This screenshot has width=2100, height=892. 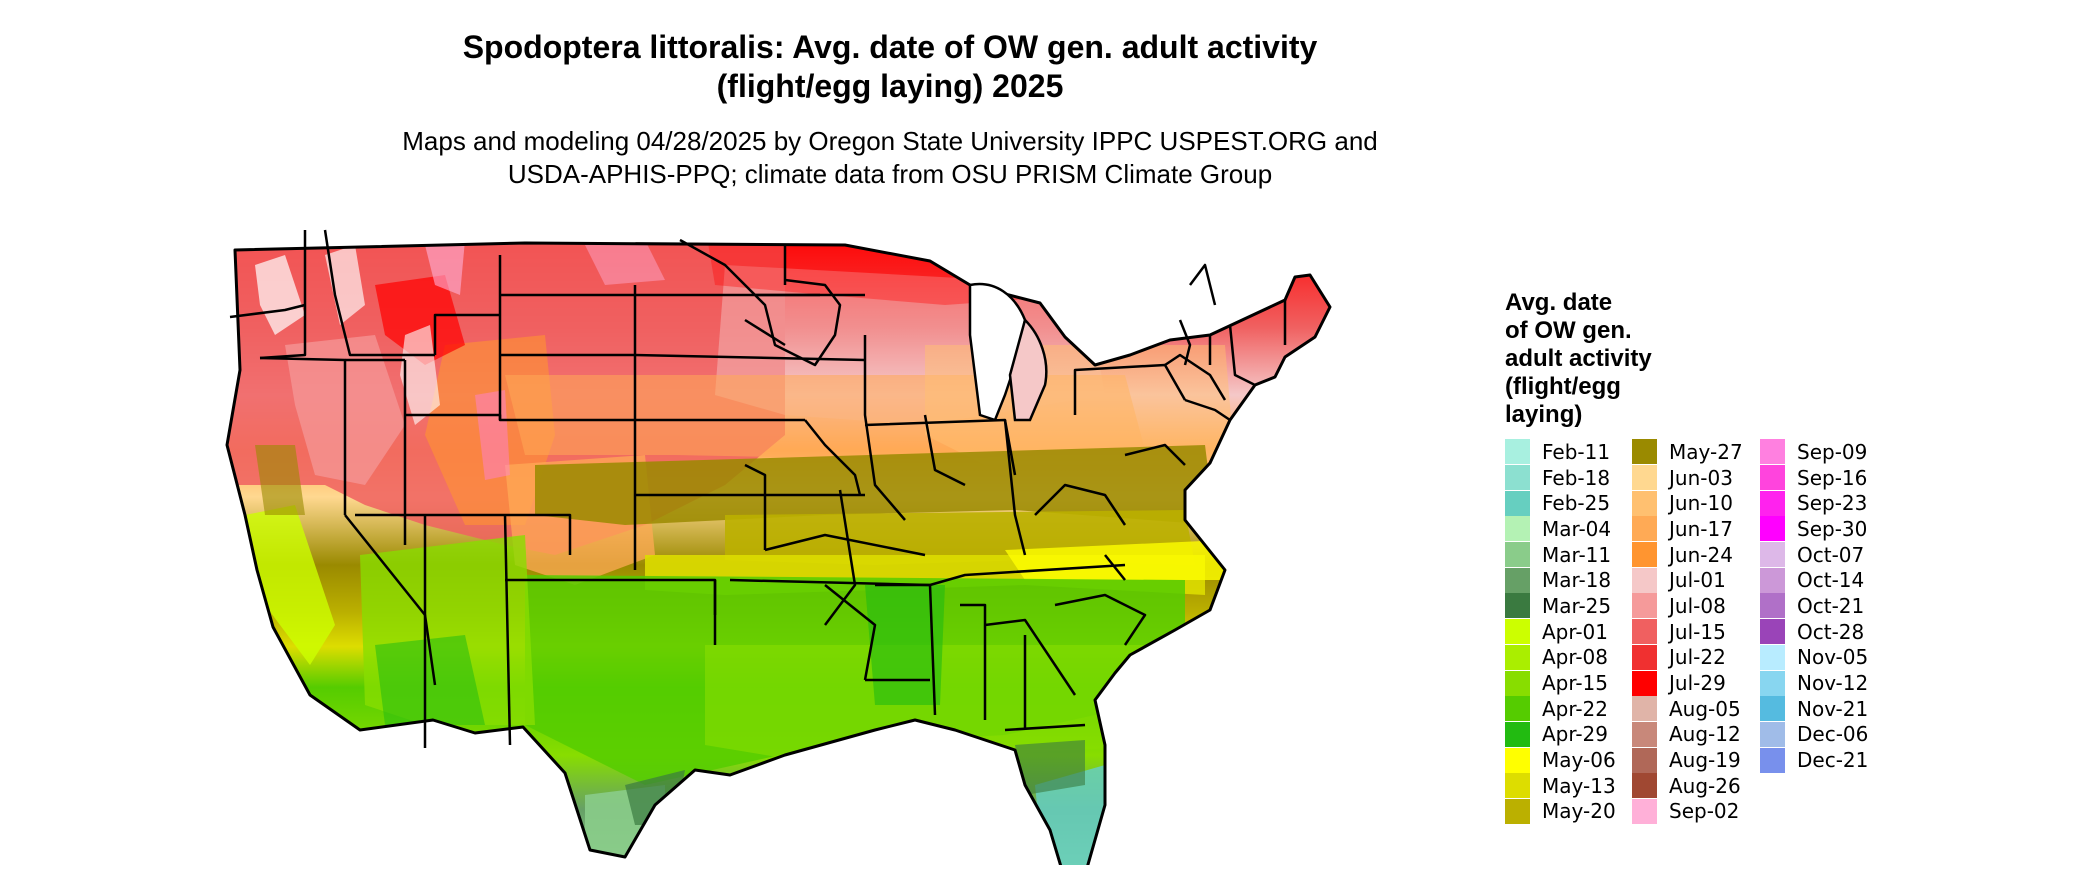 I want to click on legend-label: Apr-22, so click(x=1575, y=708).